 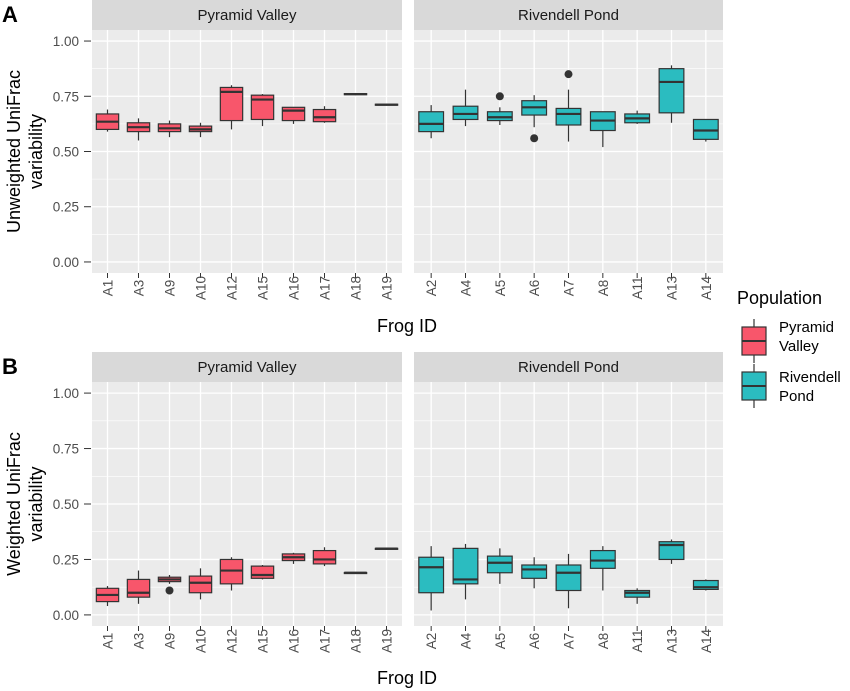 I want to click on y-axis-title-line1: Unweighted UniFrac, so click(x=14, y=151).